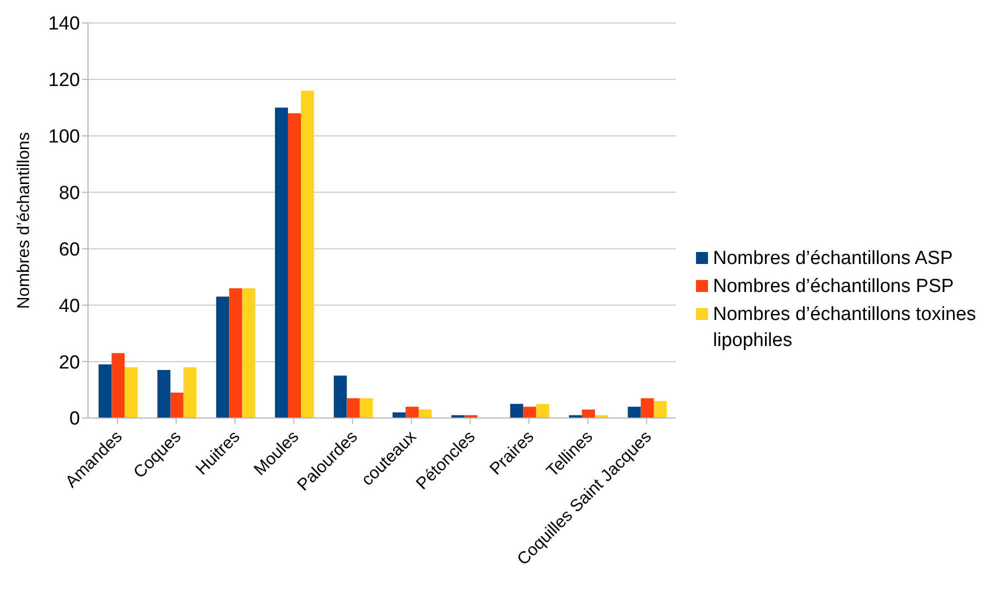 The width and height of the screenshot is (999, 597). Describe the element at coordinates (24, 220) in the screenshot. I see `y-axis-title: Nombres d’échantillons` at that location.